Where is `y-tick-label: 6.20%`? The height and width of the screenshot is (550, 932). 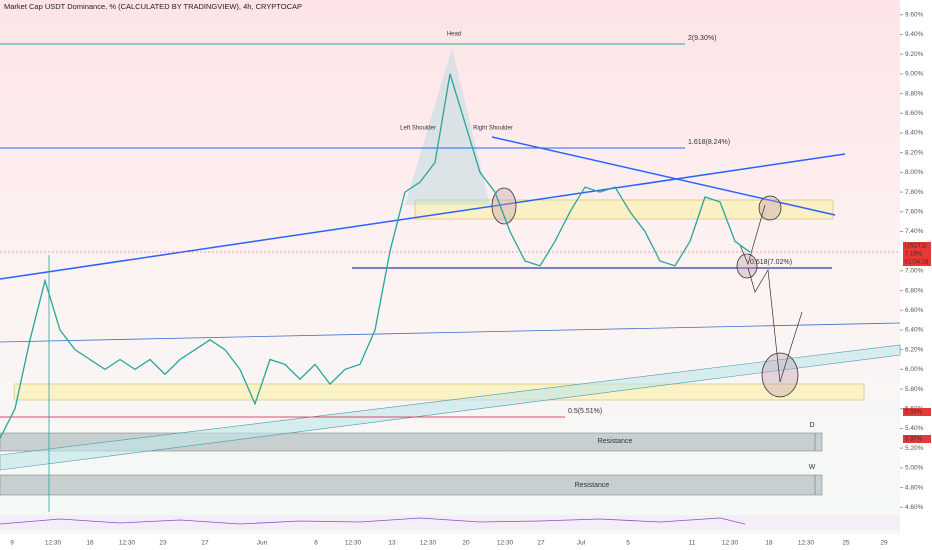 y-tick-label: 6.20% is located at coordinates (914, 349).